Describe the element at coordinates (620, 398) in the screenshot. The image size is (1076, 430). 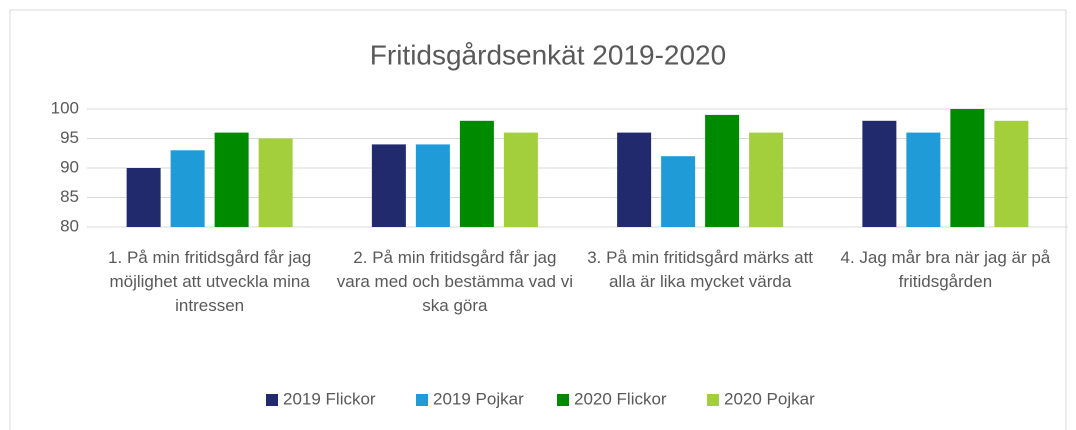
I see `legend-label: 2020 Flickor` at that location.